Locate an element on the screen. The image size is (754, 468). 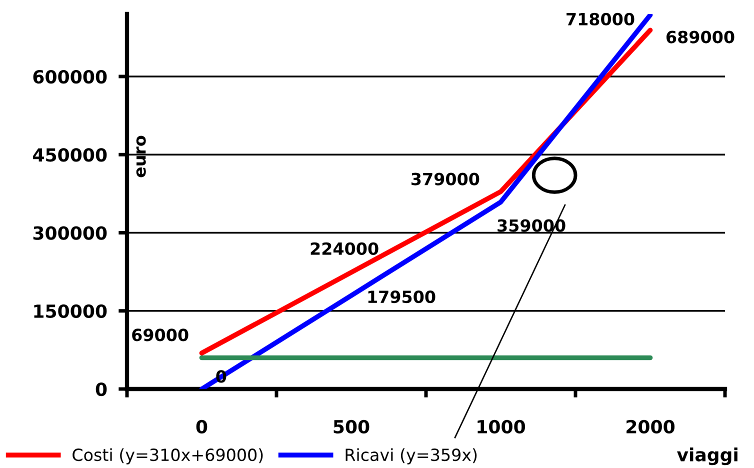
x-tick-label: 1000 is located at coordinates (502, 427).